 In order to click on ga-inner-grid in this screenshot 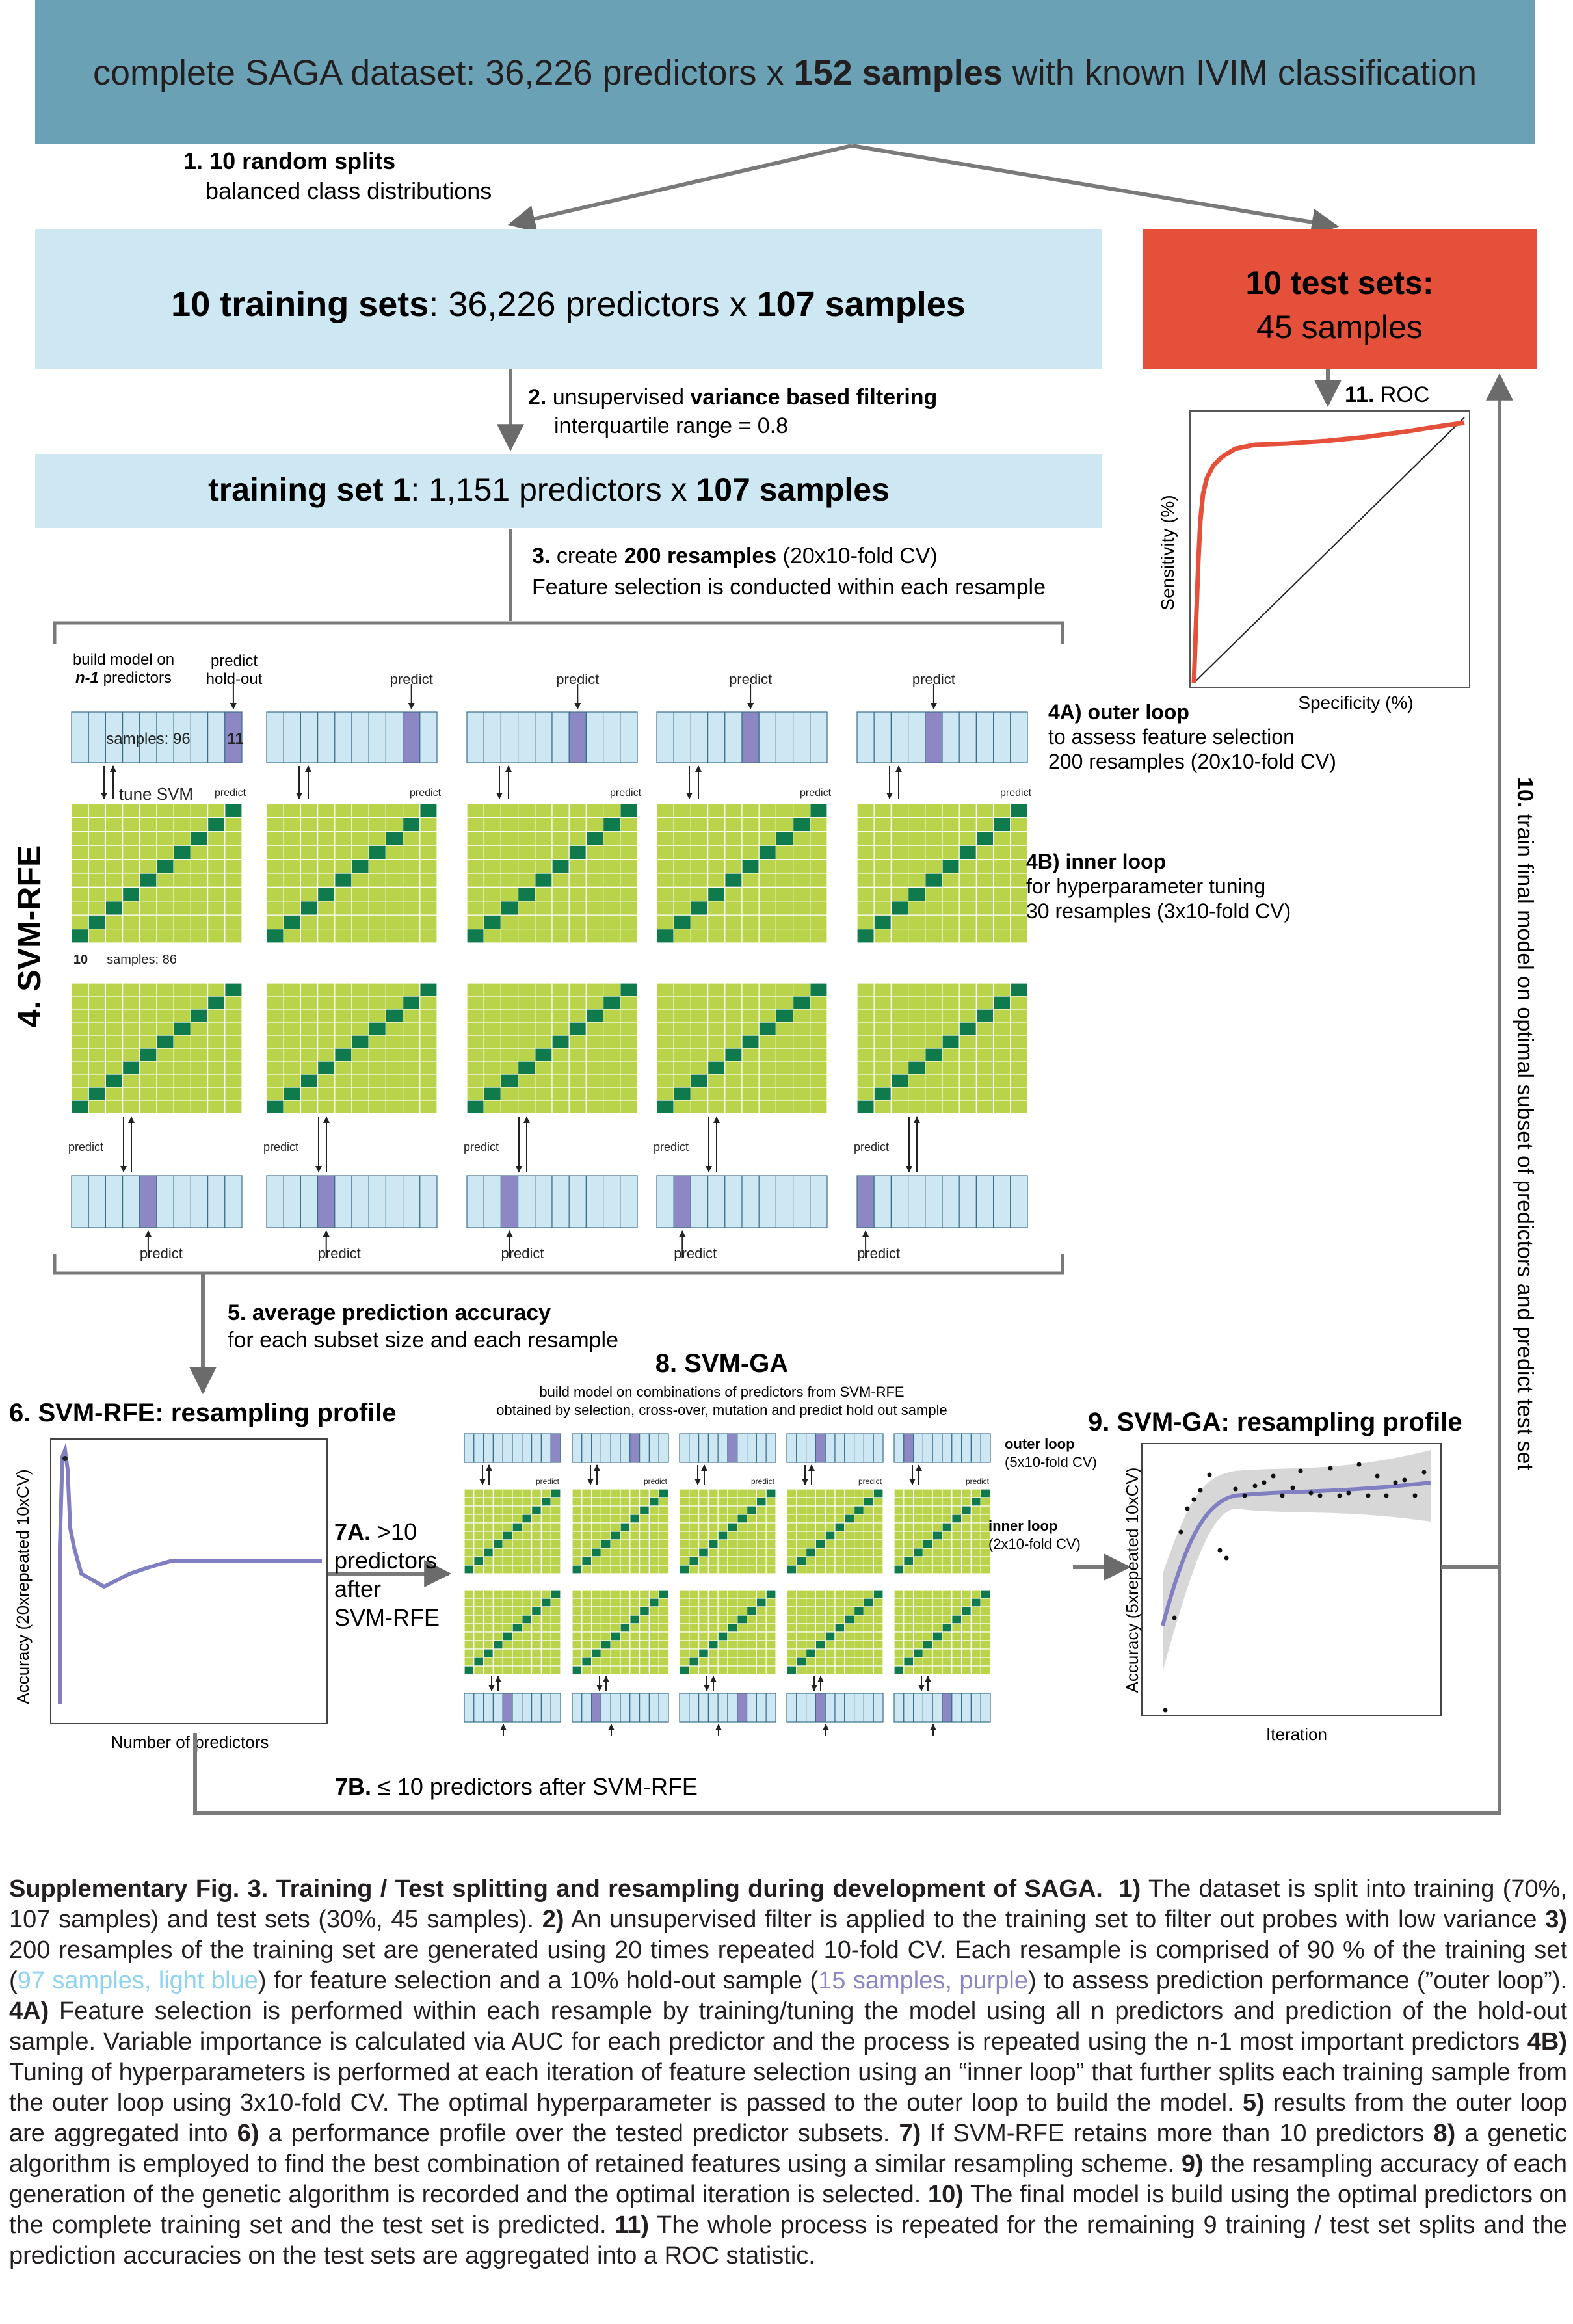, I will do `click(512, 1632)`.